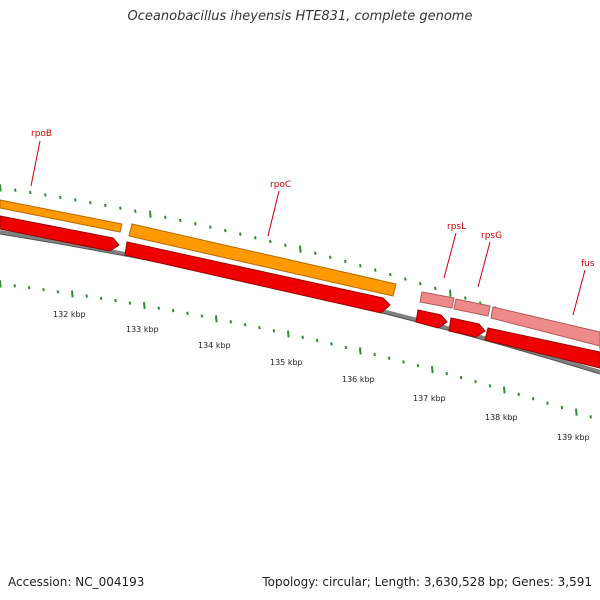 Image resolution: width=600 pixels, height=600 pixels. What do you see at coordinates (358, 379) in the screenshot?
I see `scale-label-136: 136 kbp` at bounding box center [358, 379].